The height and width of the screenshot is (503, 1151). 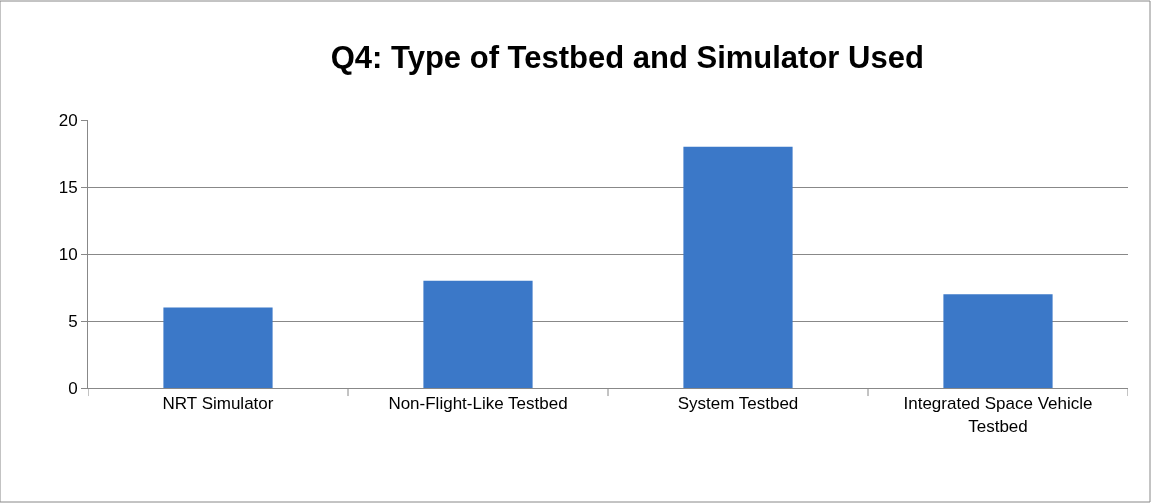 I want to click on x-tick-label: NRT Simulator, so click(x=218, y=404).